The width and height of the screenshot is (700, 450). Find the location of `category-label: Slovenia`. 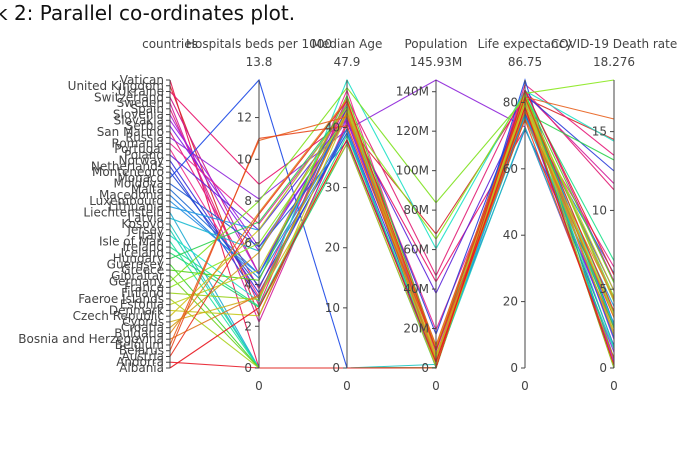

category-label: Slovenia is located at coordinates (138, 115).